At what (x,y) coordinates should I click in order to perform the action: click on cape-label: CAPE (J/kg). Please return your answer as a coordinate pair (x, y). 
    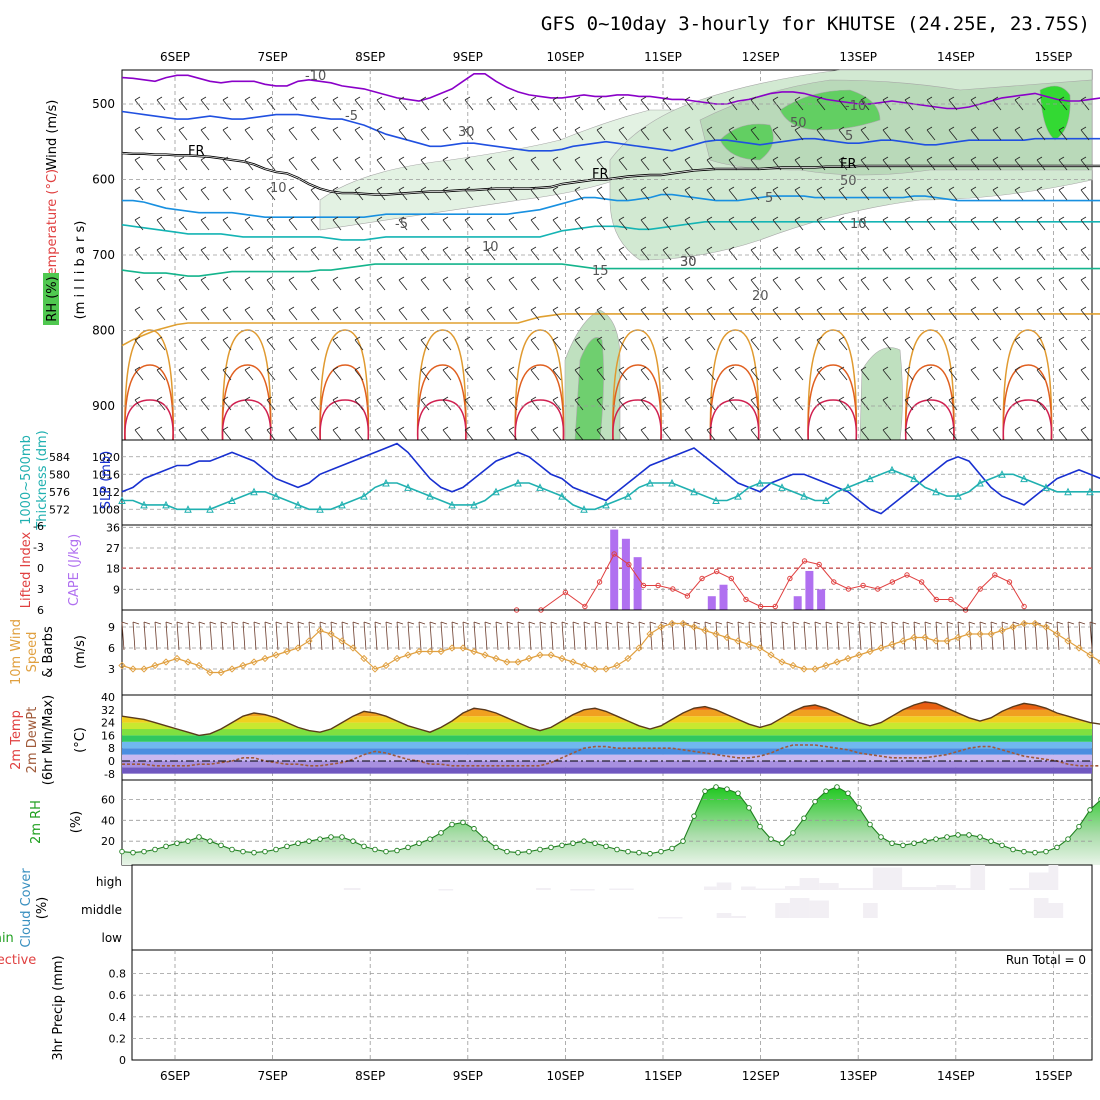
    Looking at the image, I should click on (74, 570).